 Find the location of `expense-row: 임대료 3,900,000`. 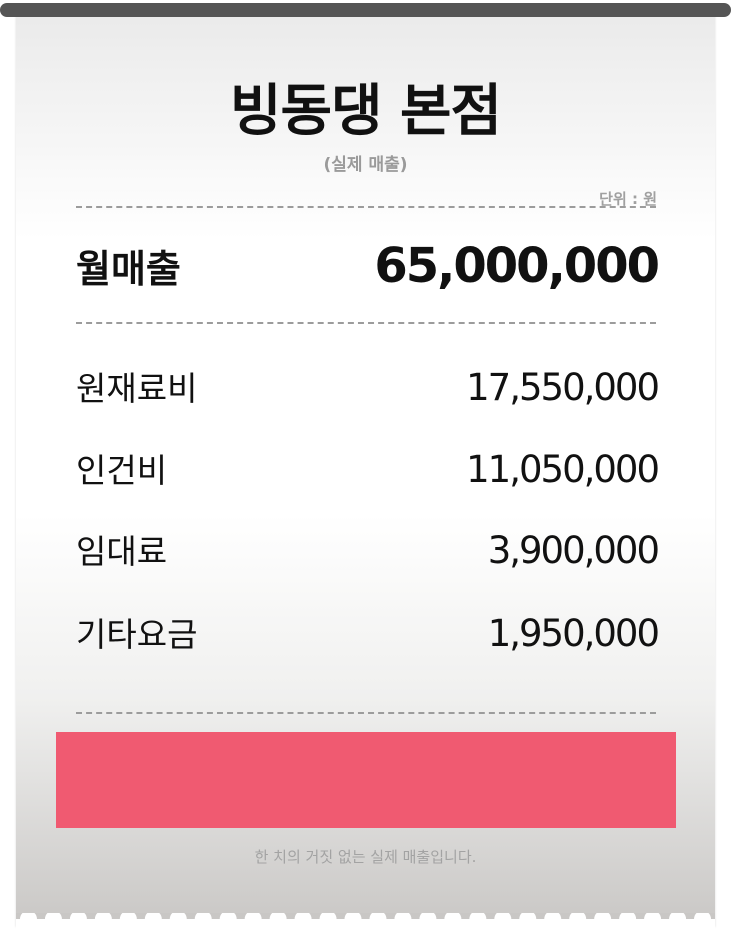

expense-row: 임대료 3,900,000 is located at coordinates (368, 549).